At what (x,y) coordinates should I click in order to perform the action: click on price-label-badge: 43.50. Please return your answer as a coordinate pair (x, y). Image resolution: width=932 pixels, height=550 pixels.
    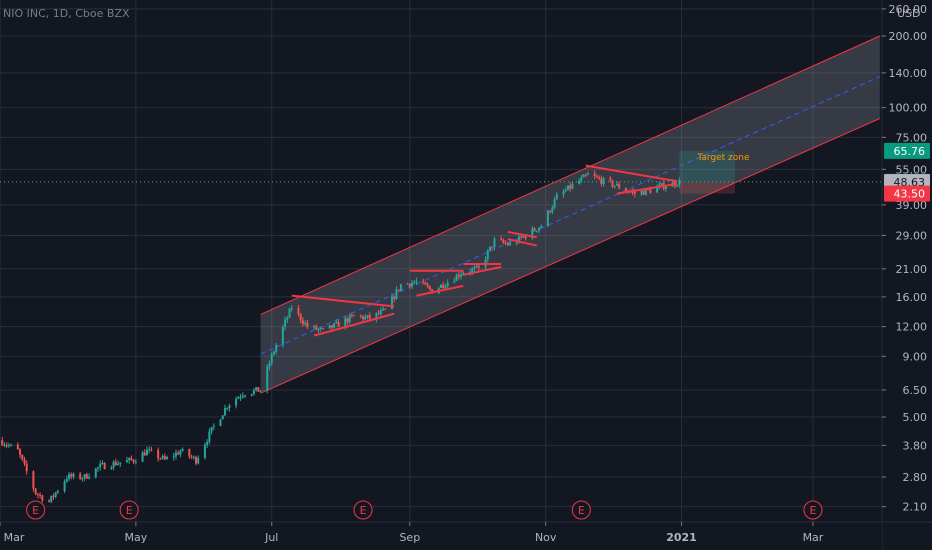
    Looking at the image, I should click on (907, 193).